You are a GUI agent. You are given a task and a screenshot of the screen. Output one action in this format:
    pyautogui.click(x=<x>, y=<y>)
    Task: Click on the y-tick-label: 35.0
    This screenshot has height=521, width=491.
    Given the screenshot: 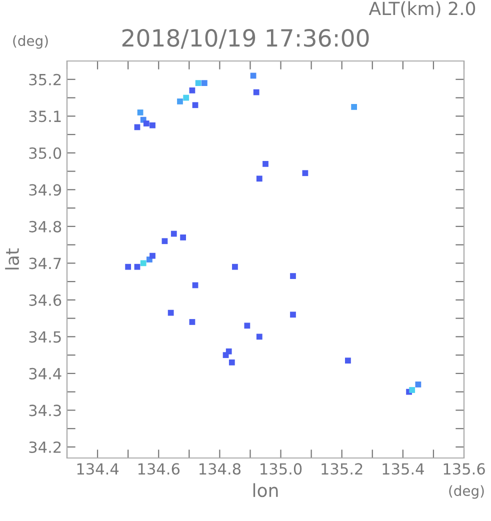 What is the action you would take?
    pyautogui.click(x=45, y=153)
    